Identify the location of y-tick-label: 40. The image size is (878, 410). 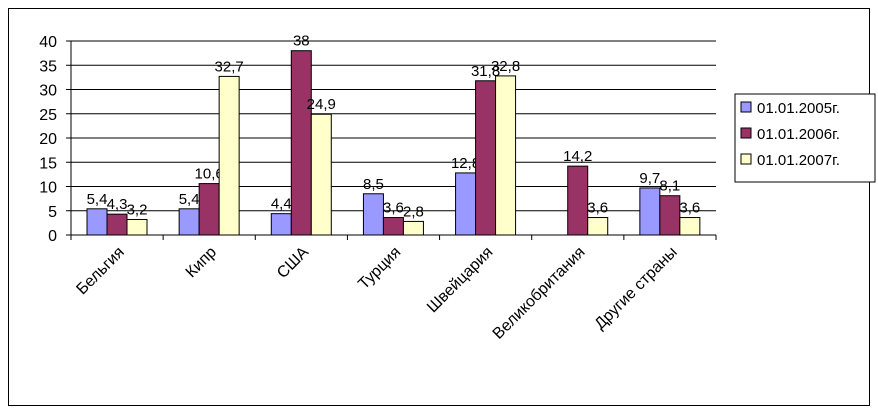
(48, 42).